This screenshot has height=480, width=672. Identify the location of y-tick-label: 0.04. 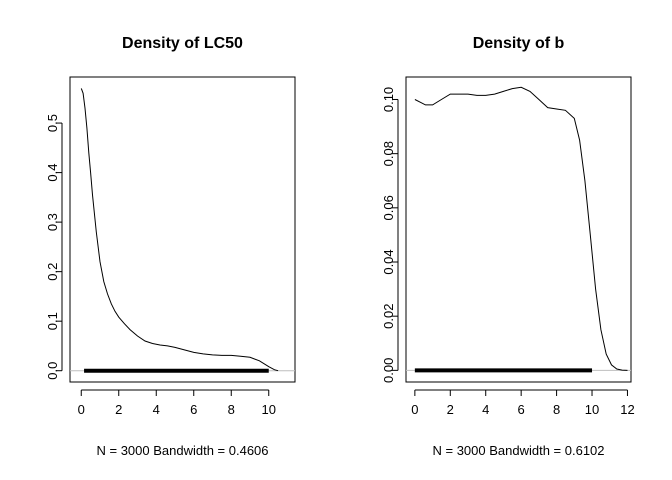
(388, 261).